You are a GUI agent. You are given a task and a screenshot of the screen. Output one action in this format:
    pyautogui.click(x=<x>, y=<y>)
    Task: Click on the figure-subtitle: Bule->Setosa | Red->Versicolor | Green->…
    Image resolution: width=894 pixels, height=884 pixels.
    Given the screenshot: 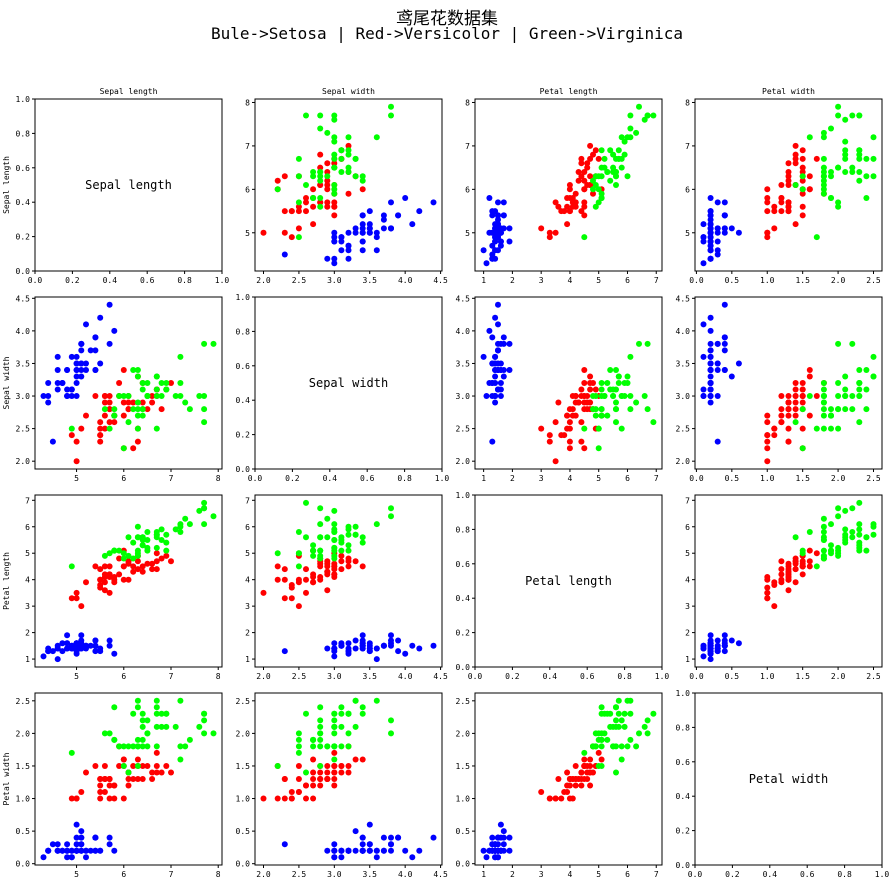 What is the action you would take?
    pyautogui.click(x=446, y=33)
    